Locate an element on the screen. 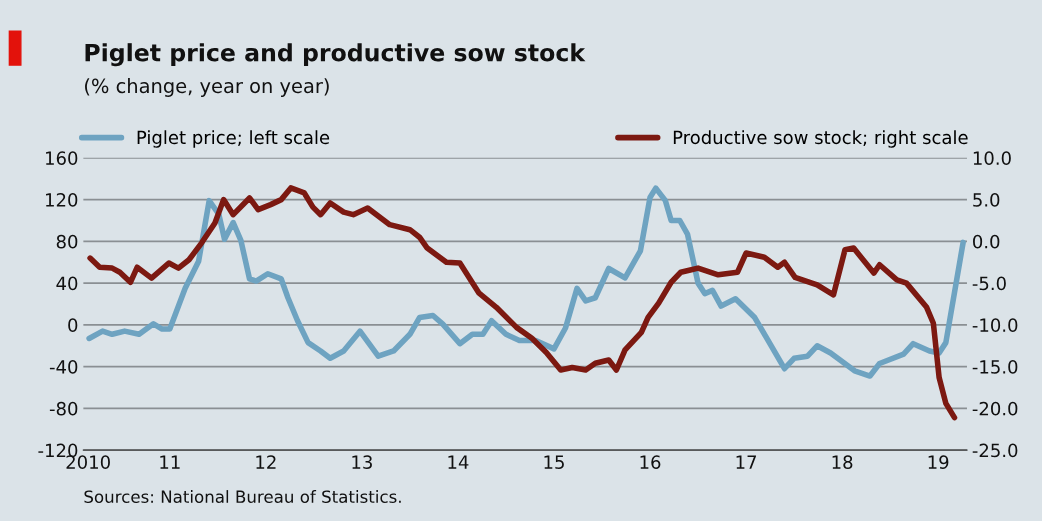 The height and width of the screenshot is (521, 1042). y-tick-label: 80 is located at coordinates (67, 241).